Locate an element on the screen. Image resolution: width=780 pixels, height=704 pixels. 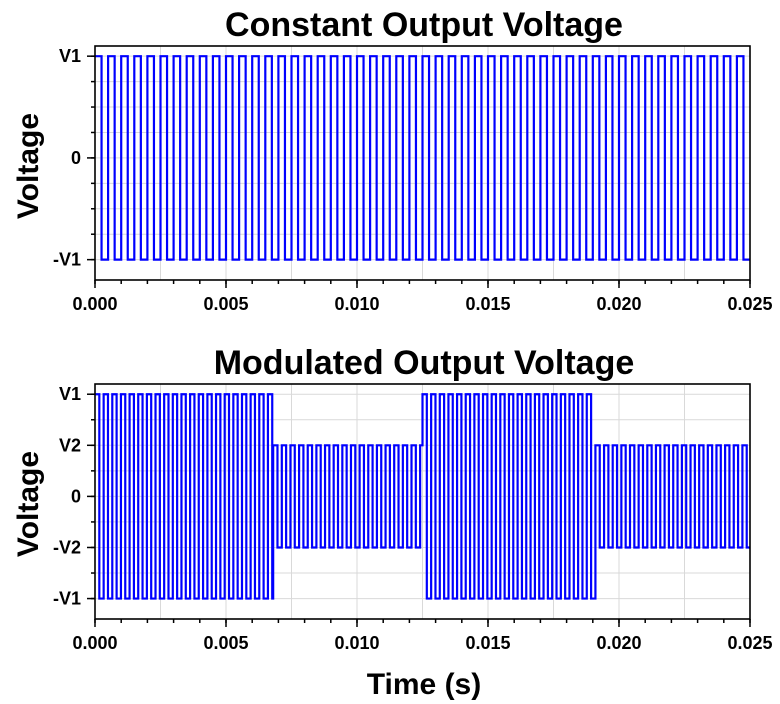
chart-title: Constant Output Voltage is located at coordinates (424, 25).